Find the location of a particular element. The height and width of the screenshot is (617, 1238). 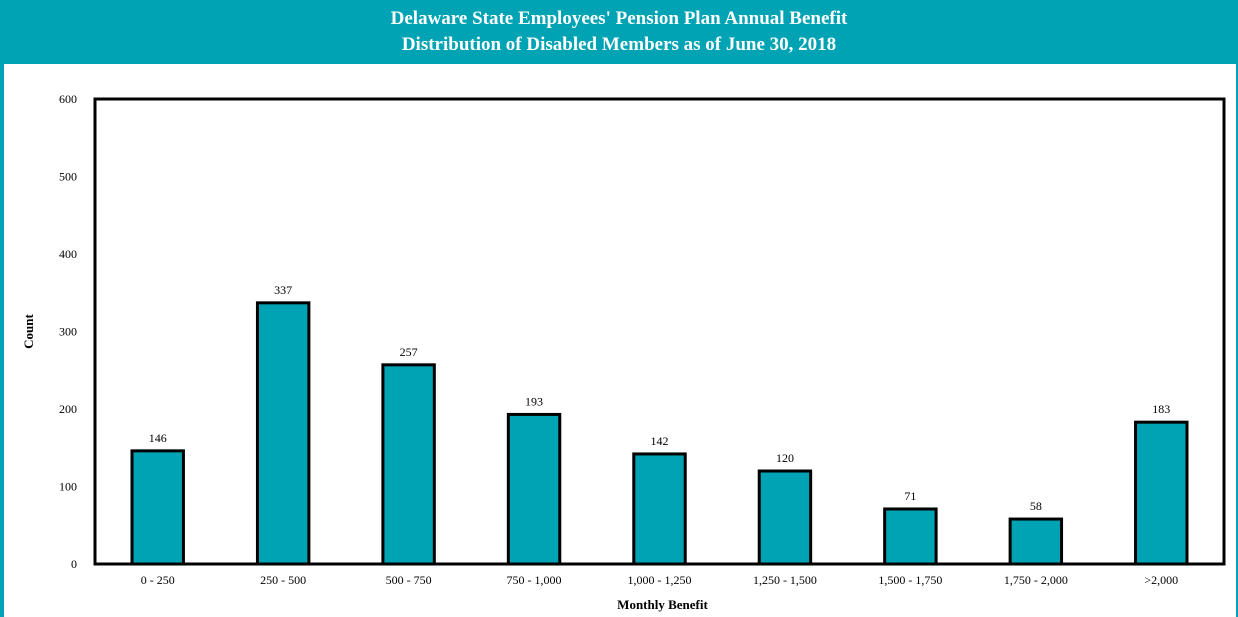

x-axis-title: Monthly Benefit is located at coordinates (662, 604).